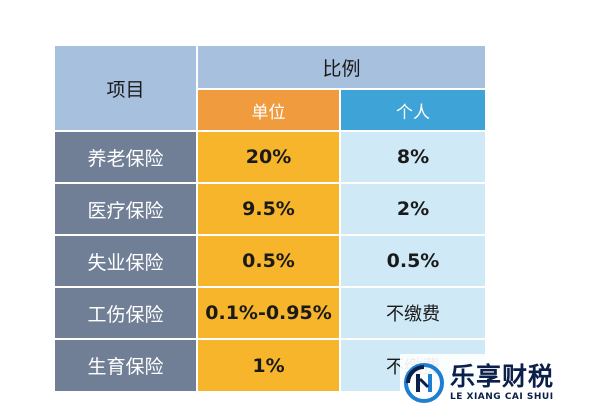  Describe the element at coordinates (268, 110) in the screenshot. I see `header-employer: 单位` at that location.